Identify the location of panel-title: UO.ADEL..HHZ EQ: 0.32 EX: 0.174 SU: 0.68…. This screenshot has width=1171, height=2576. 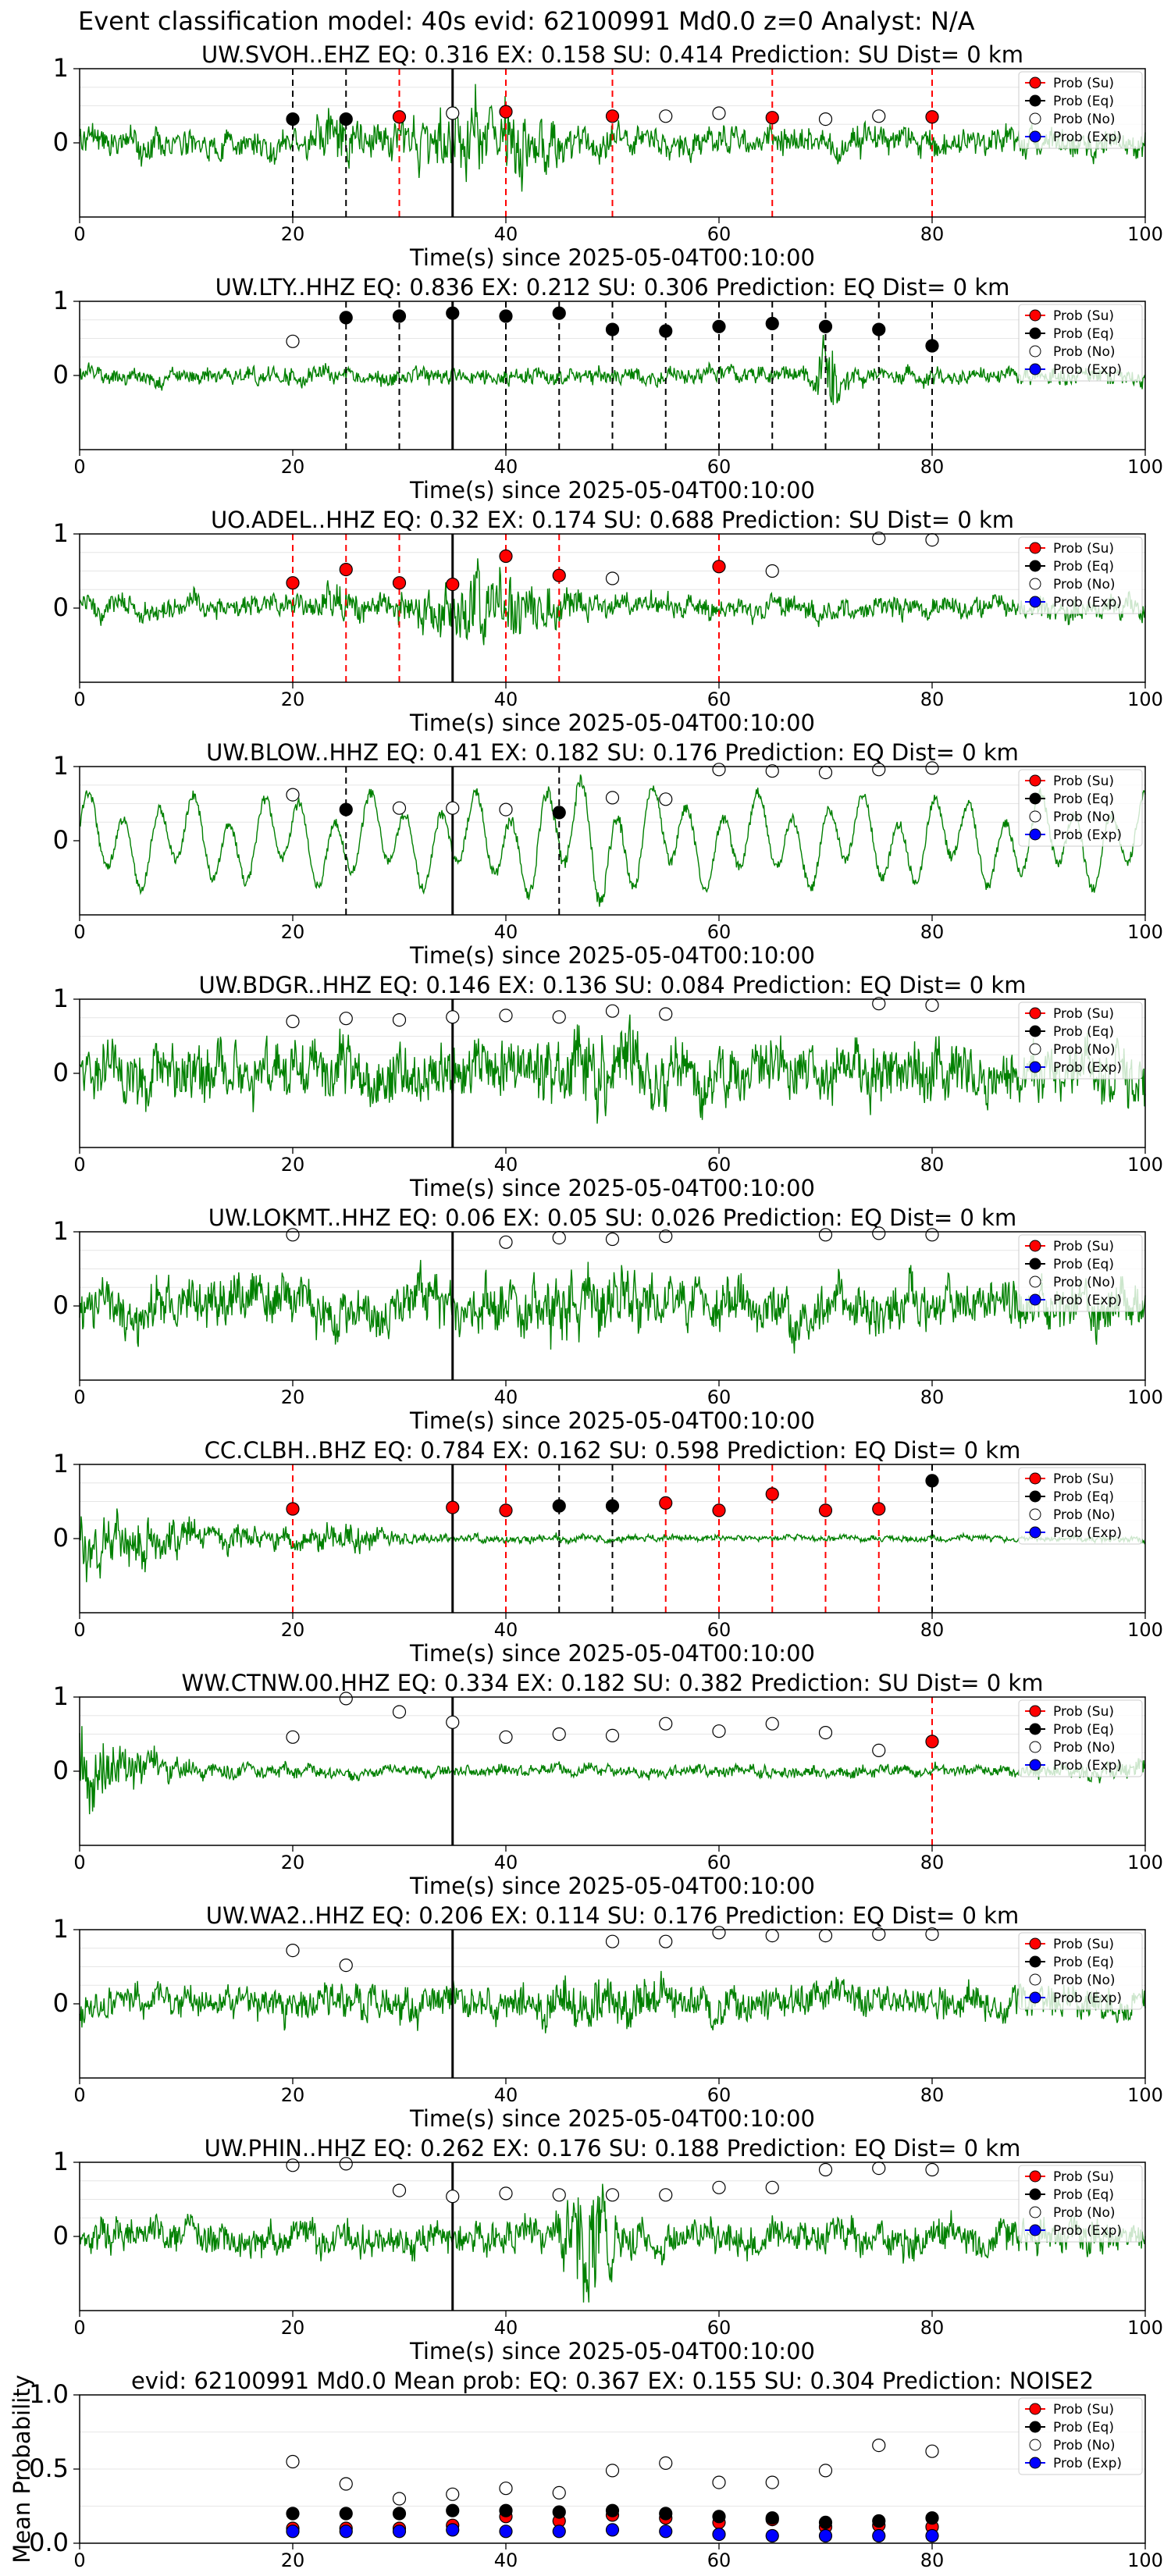
(612, 520).